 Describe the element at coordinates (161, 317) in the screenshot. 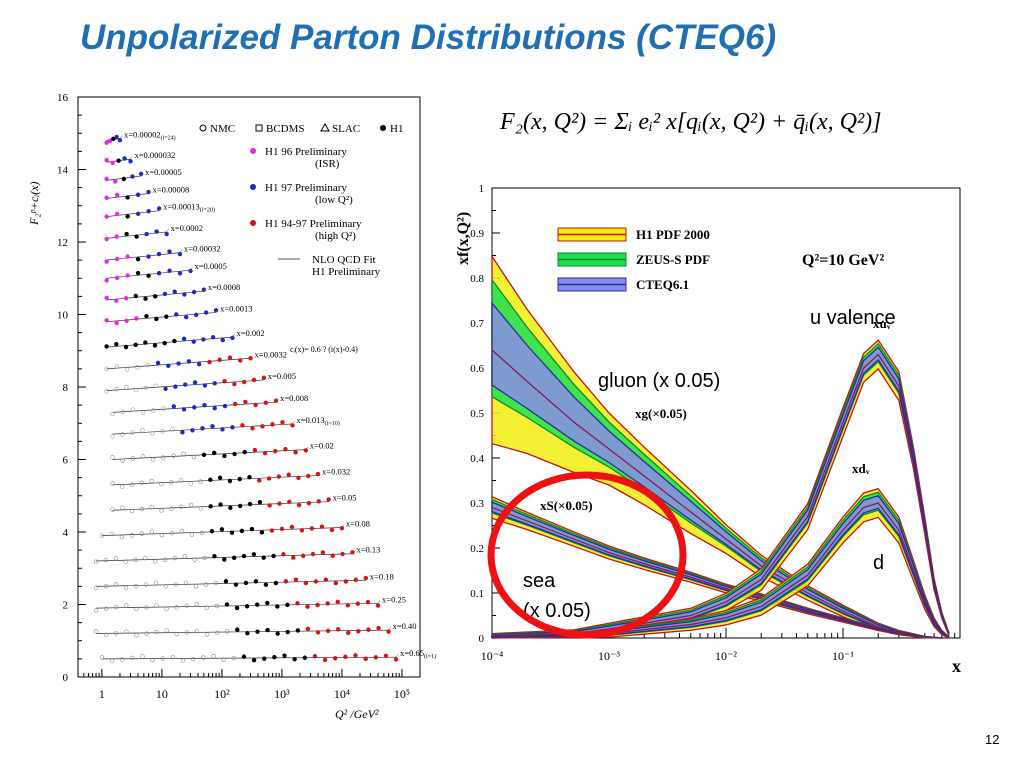

I see `f2-fit-line` at that location.